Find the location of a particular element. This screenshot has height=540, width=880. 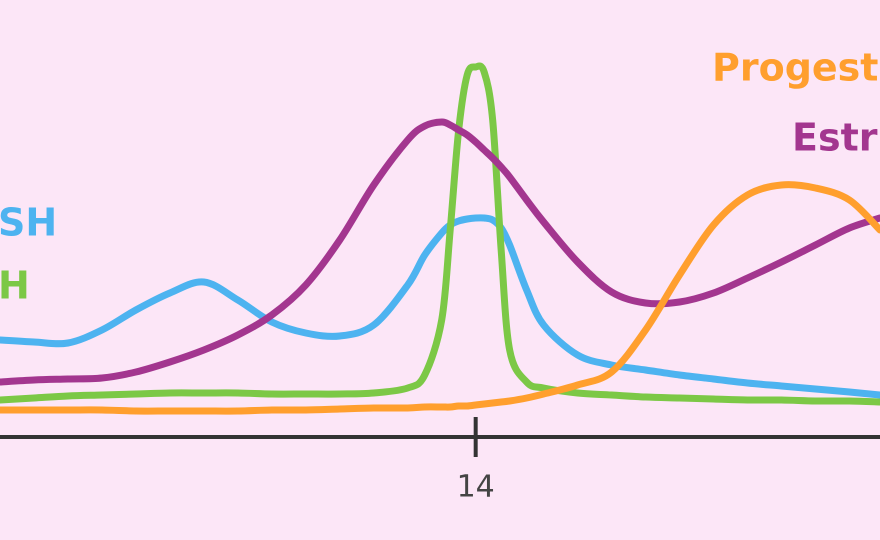

series-label: SH is located at coordinates (28, 223).